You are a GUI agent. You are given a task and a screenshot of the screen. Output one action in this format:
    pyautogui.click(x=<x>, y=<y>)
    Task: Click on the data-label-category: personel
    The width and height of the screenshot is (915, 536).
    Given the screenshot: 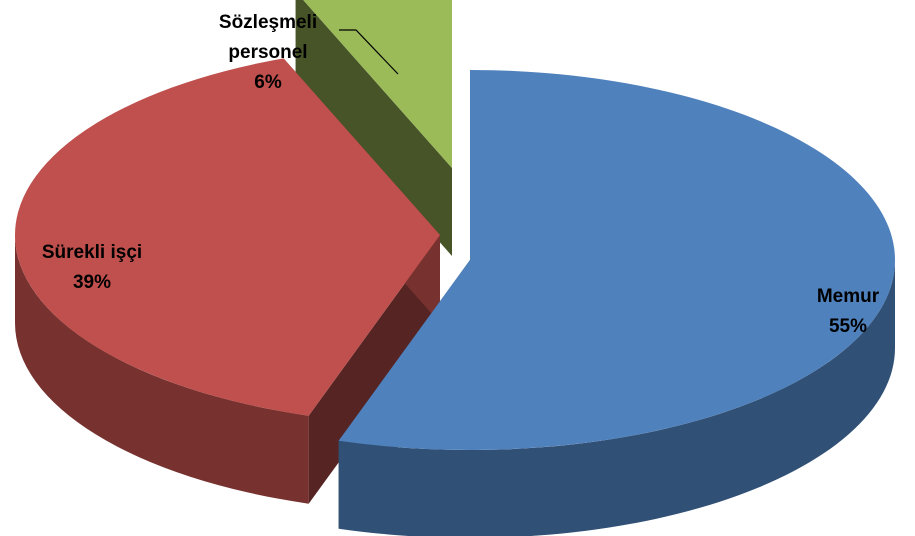 What is the action you would take?
    pyautogui.click(x=267, y=52)
    